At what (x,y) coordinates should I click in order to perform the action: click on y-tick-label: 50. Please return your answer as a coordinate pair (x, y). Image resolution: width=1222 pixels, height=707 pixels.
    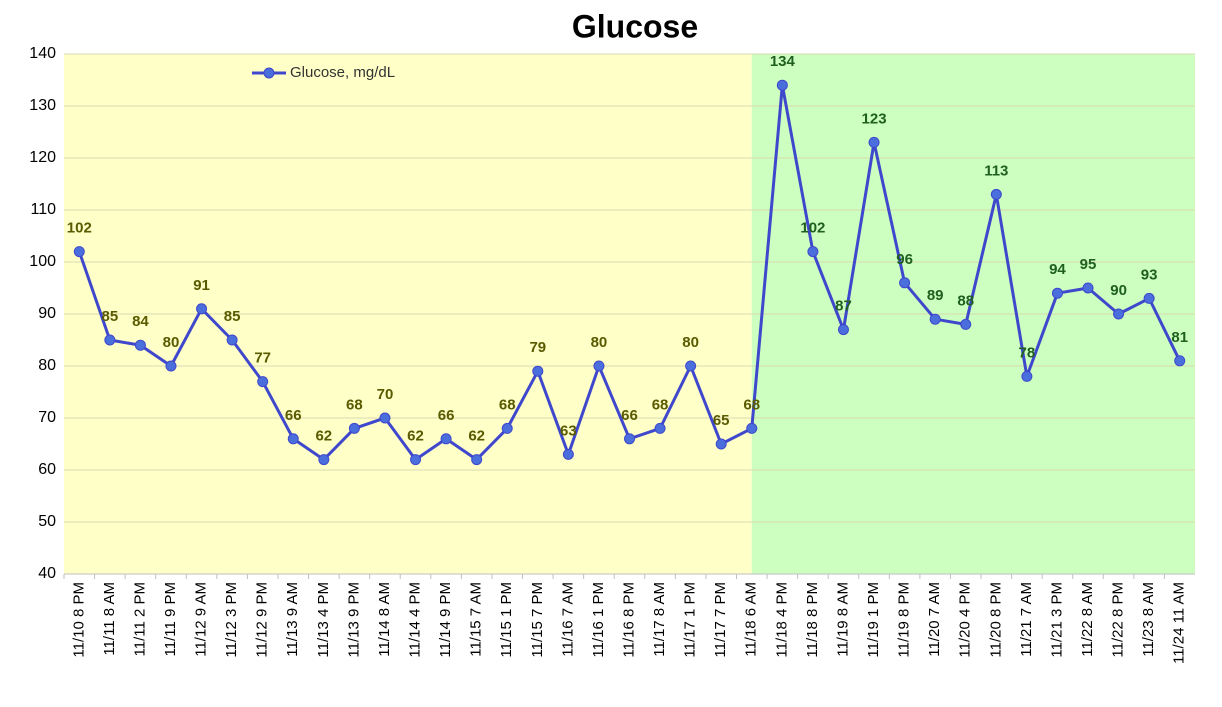
    Looking at the image, I should click on (47, 521).